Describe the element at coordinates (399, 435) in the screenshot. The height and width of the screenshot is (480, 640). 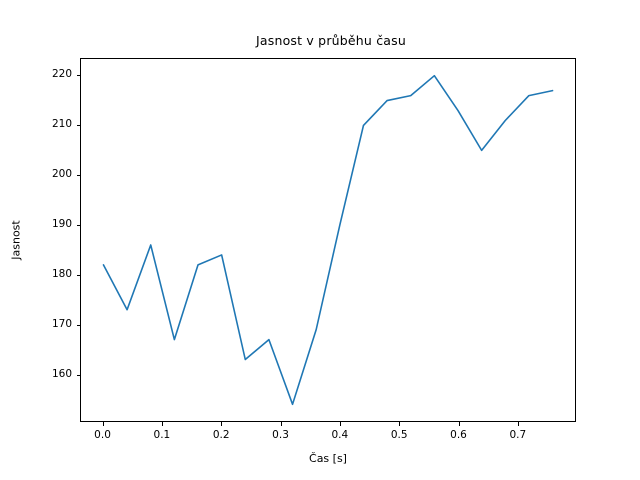
I see `x-tick-label: 0.5` at that location.